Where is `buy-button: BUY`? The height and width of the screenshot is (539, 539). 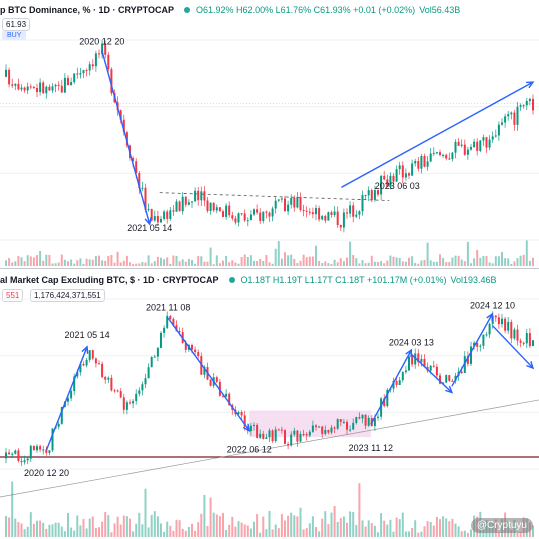 buy-button: BUY is located at coordinates (14, 35).